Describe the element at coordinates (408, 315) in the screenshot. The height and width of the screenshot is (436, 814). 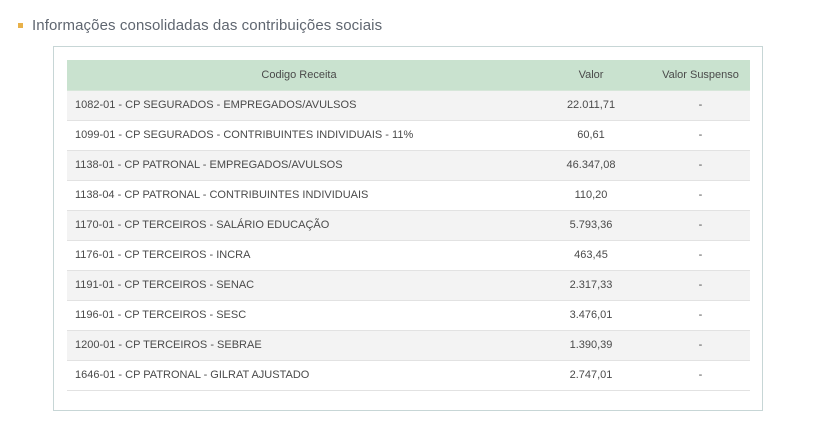
I see `table-row: 1196-01 - CP TERCEIROS - SESC 3.476,01 -` at that location.